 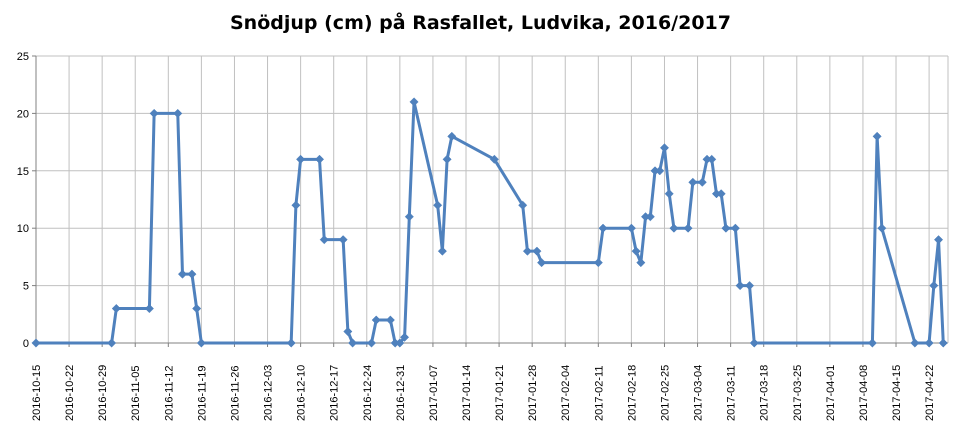 What do you see at coordinates (23, 172) in the screenshot?
I see `y-tick-label: 15` at bounding box center [23, 172].